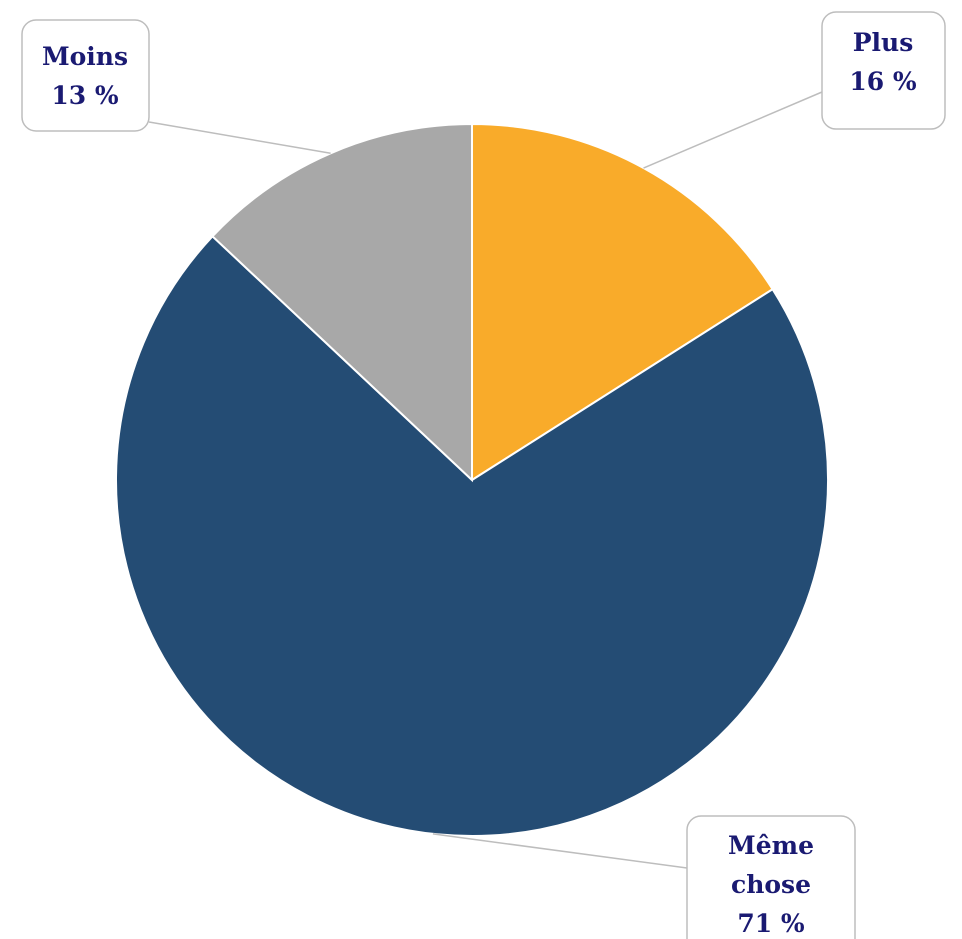  I want to click on slice-value-moins: 13 %, so click(84, 95).